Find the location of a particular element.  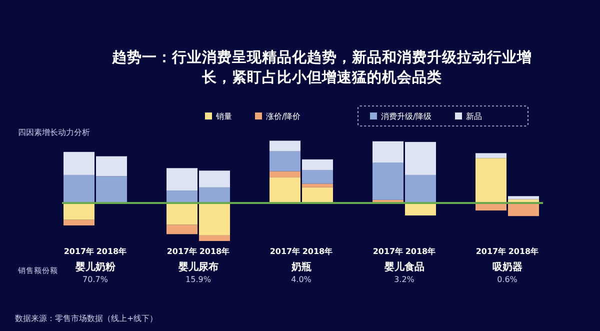

text: 婴儿食品 is located at coordinates (403, 267).